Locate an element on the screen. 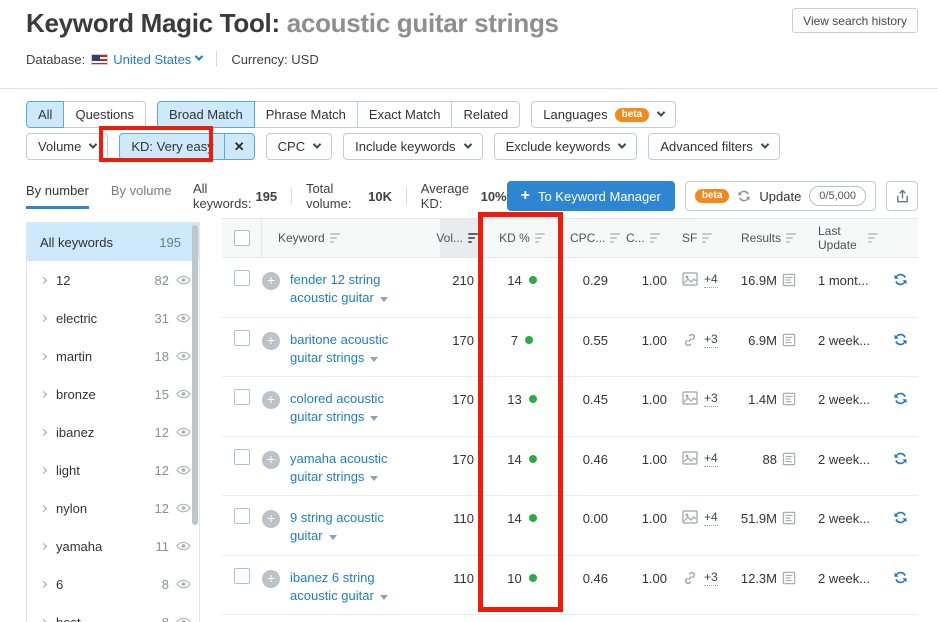  view-by-volume: By volume is located at coordinates (141, 190).